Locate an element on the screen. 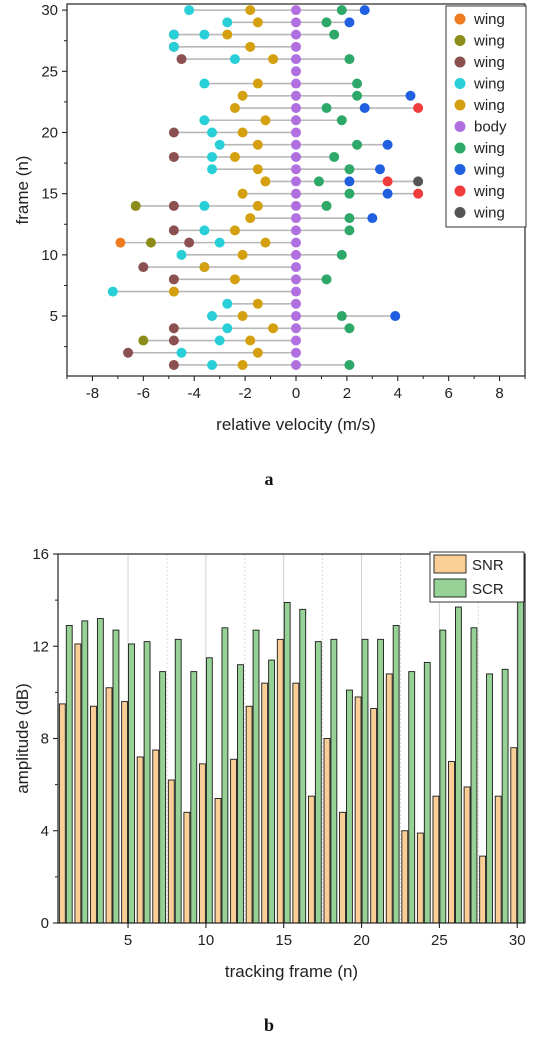 The image size is (539, 1039). y-tick-label: 12 is located at coordinates (40, 646).